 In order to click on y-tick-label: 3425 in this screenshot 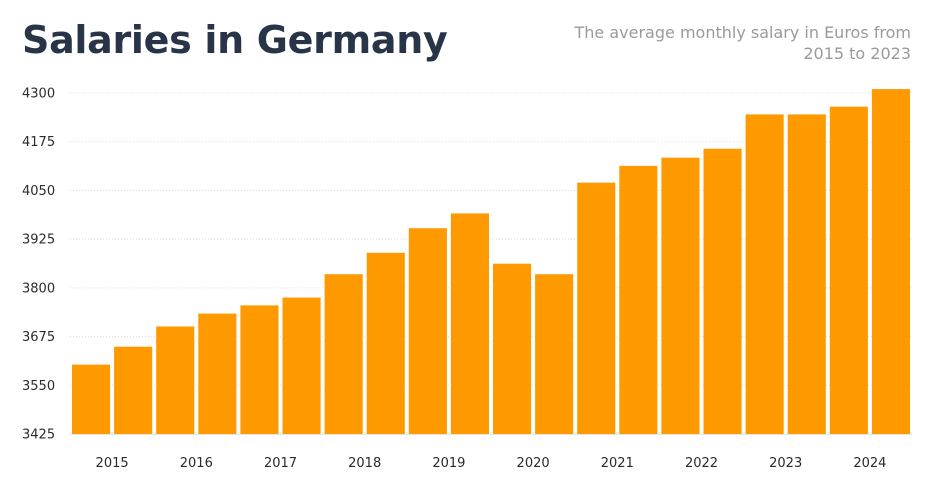, I will do `click(38, 435)`.